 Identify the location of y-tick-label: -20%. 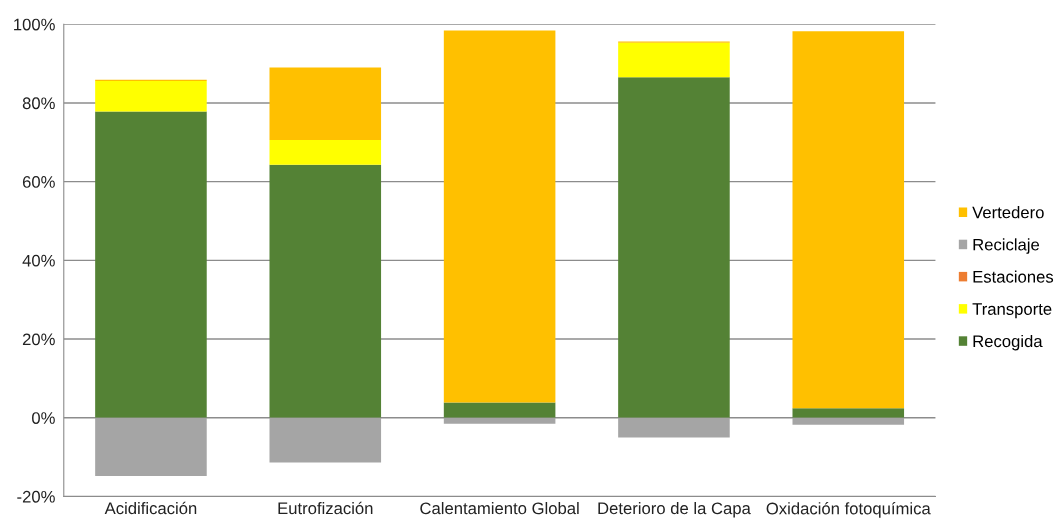
(36, 496).